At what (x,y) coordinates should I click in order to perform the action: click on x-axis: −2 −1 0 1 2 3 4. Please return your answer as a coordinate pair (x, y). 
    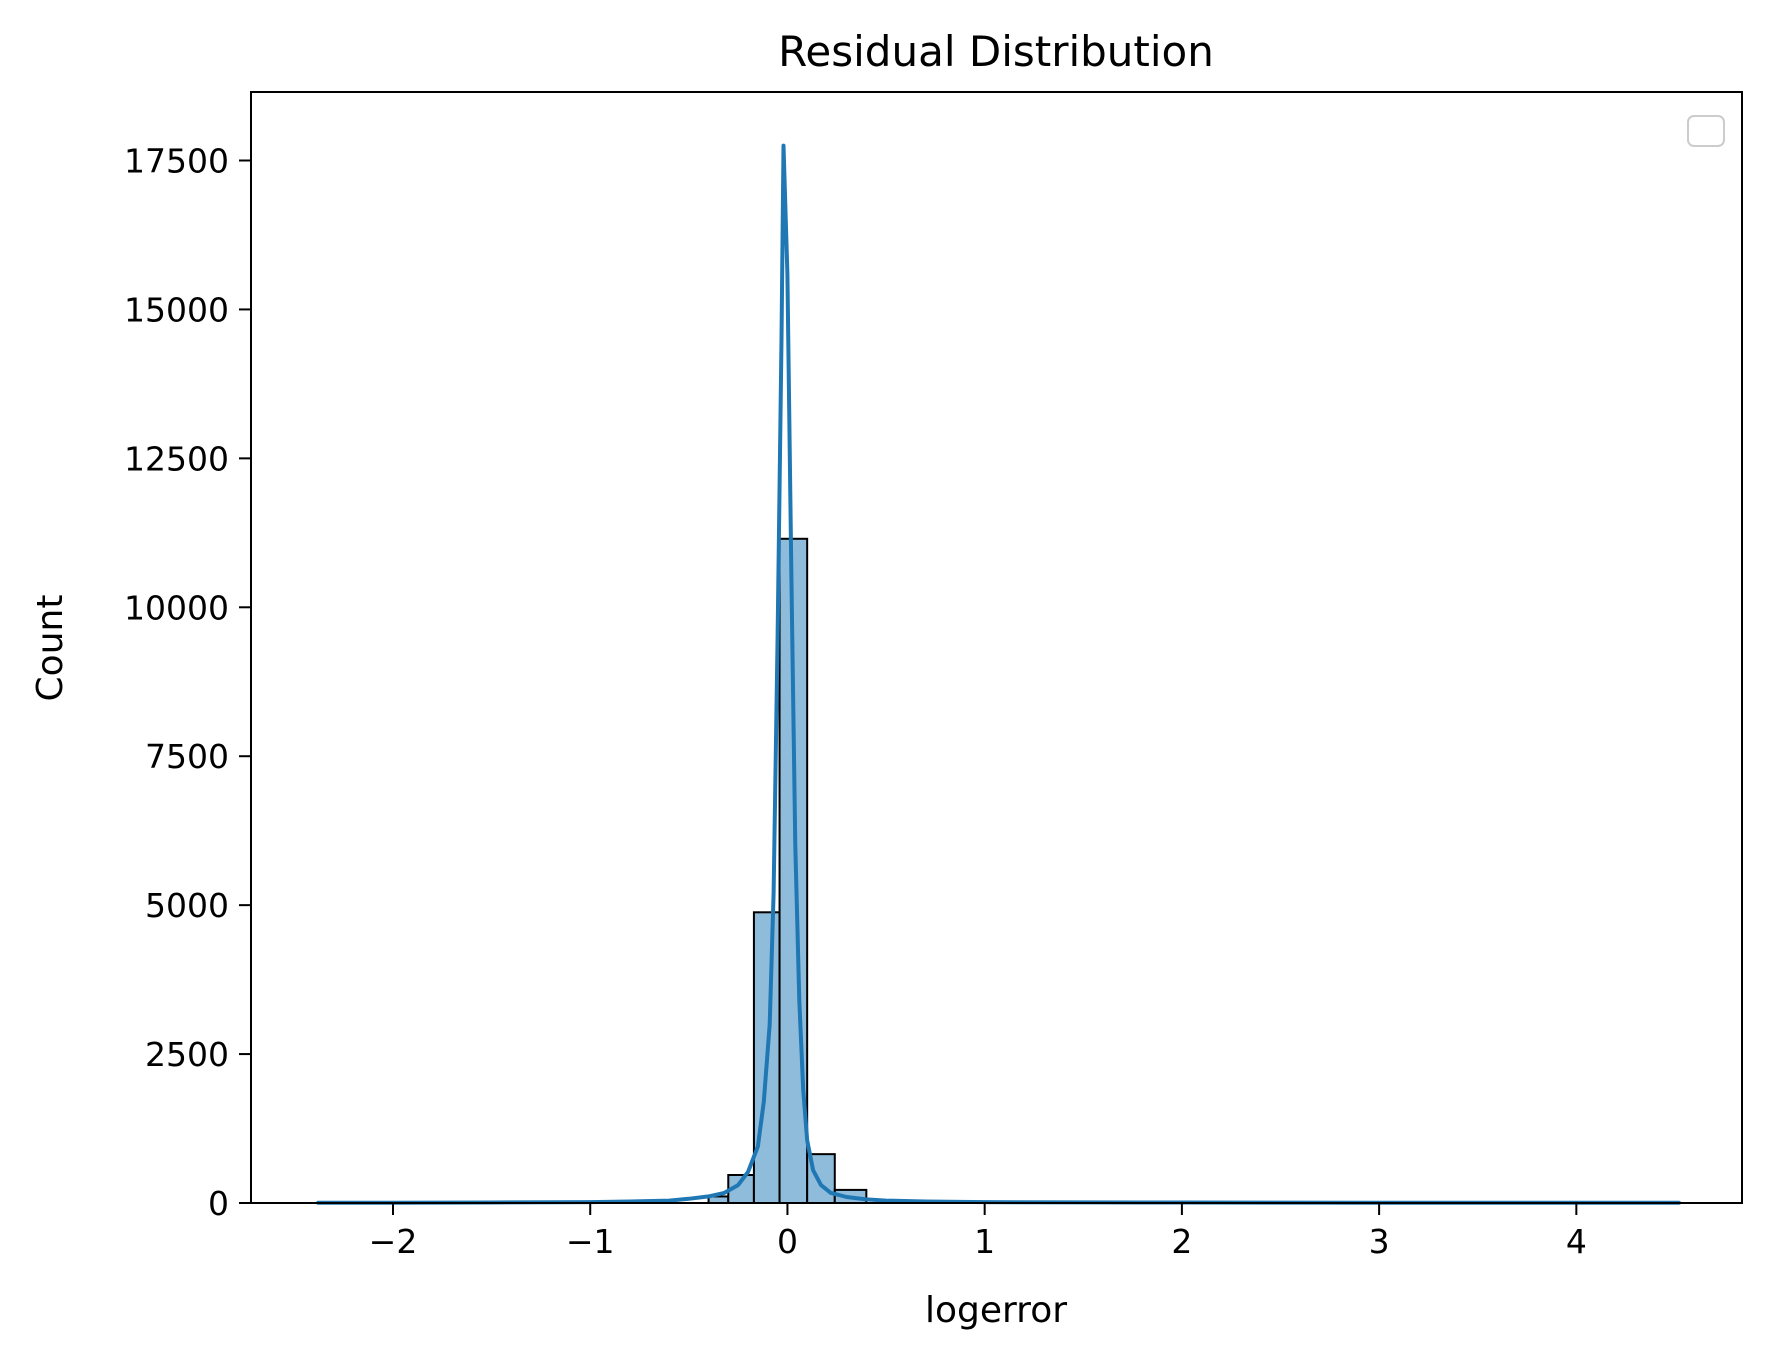
    Looking at the image, I should click on (978, 1232).